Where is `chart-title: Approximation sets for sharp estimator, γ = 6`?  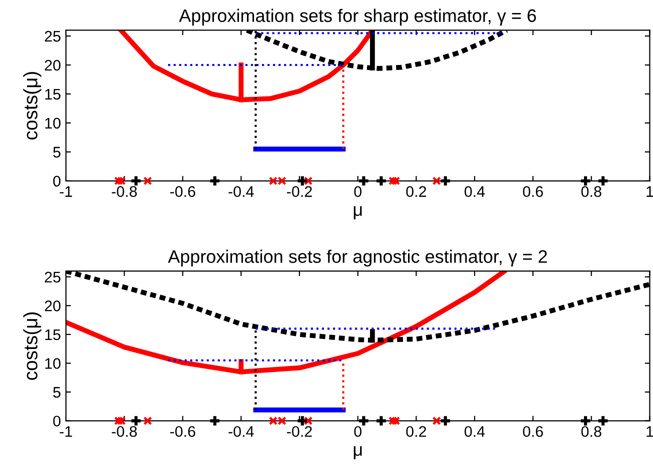 chart-title: Approximation sets for sharp estimator, γ = 6 is located at coordinates (357, 17).